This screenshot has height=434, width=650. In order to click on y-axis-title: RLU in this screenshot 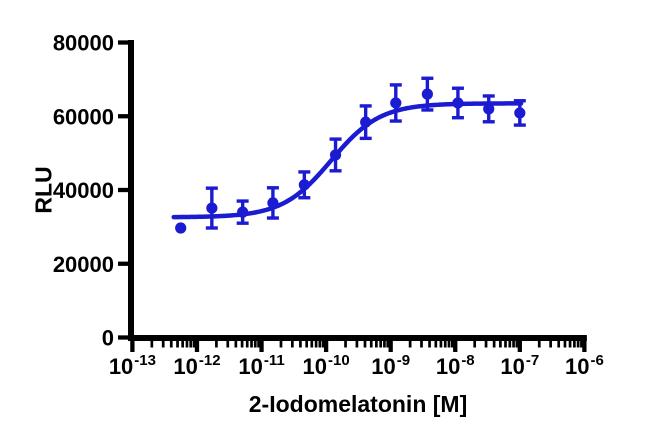, I will do `click(43, 190)`.